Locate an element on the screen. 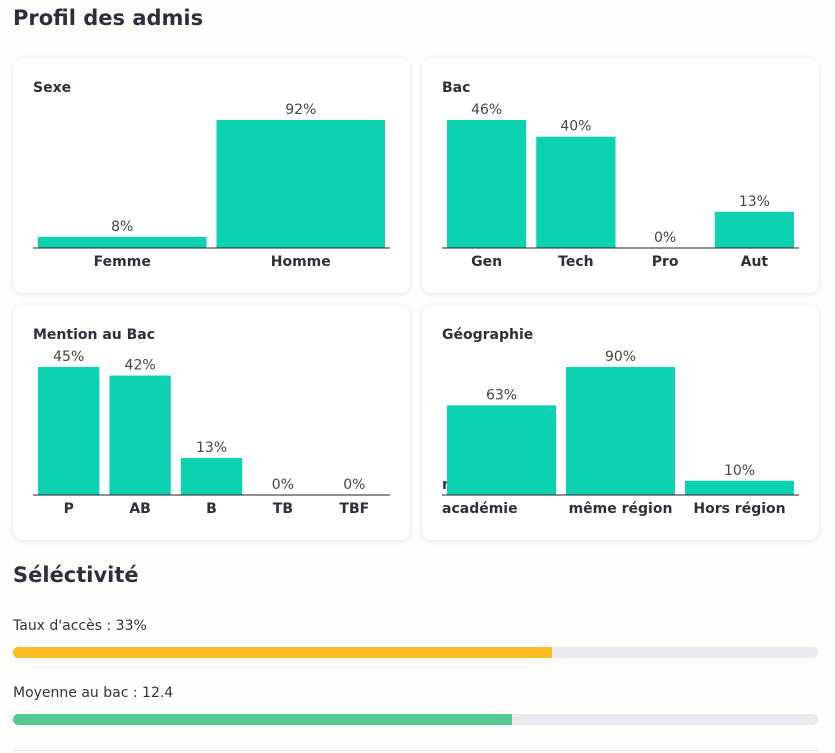 The image size is (835, 753). category-label: même région is located at coordinates (621, 509).